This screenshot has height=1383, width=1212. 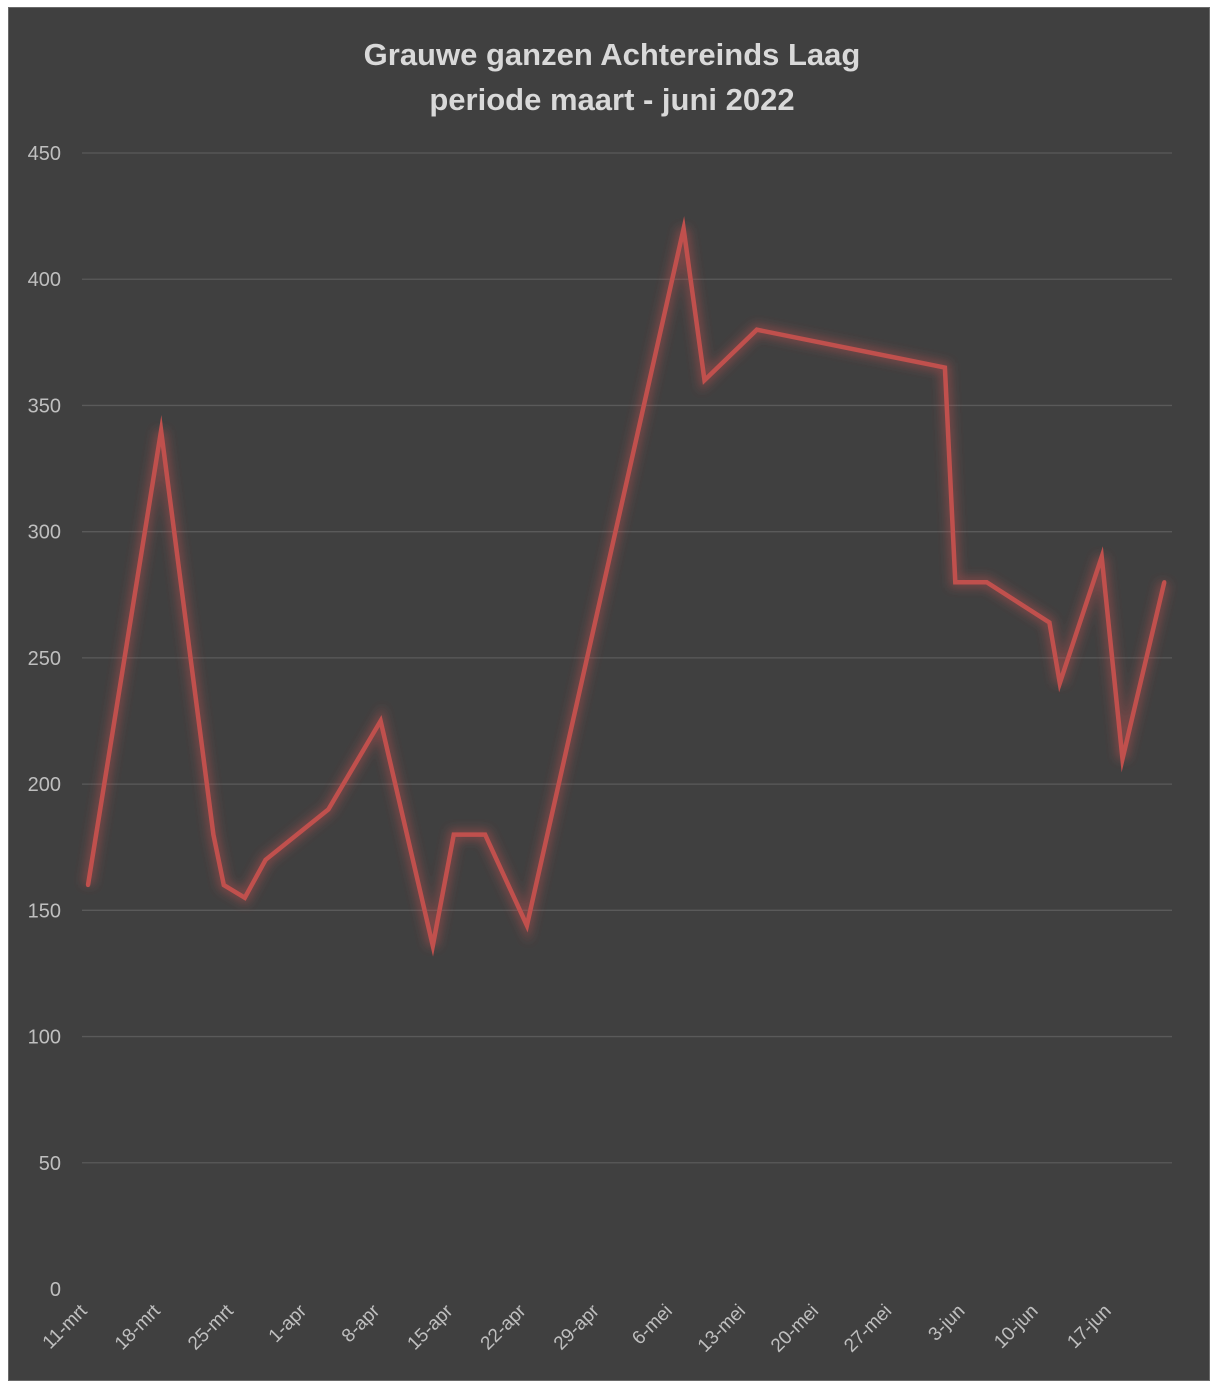 What do you see at coordinates (611, 99) in the screenshot?
I see `chart-title-line-2: periode maart - juni 2022` at bounding box center [611, 99].